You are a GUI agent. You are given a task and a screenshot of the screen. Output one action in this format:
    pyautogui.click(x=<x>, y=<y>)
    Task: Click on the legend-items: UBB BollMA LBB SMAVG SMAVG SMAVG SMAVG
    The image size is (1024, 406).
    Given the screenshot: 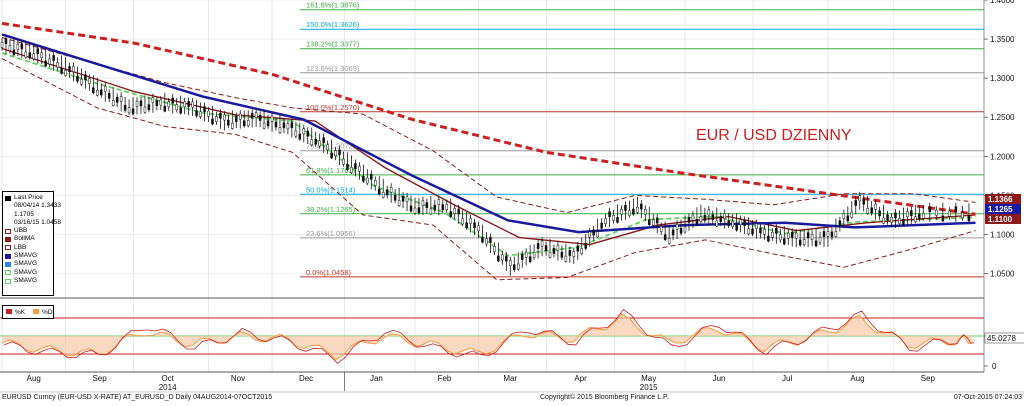 What is the action you would take?
    pyautogui.click(x=28, y=256)
    